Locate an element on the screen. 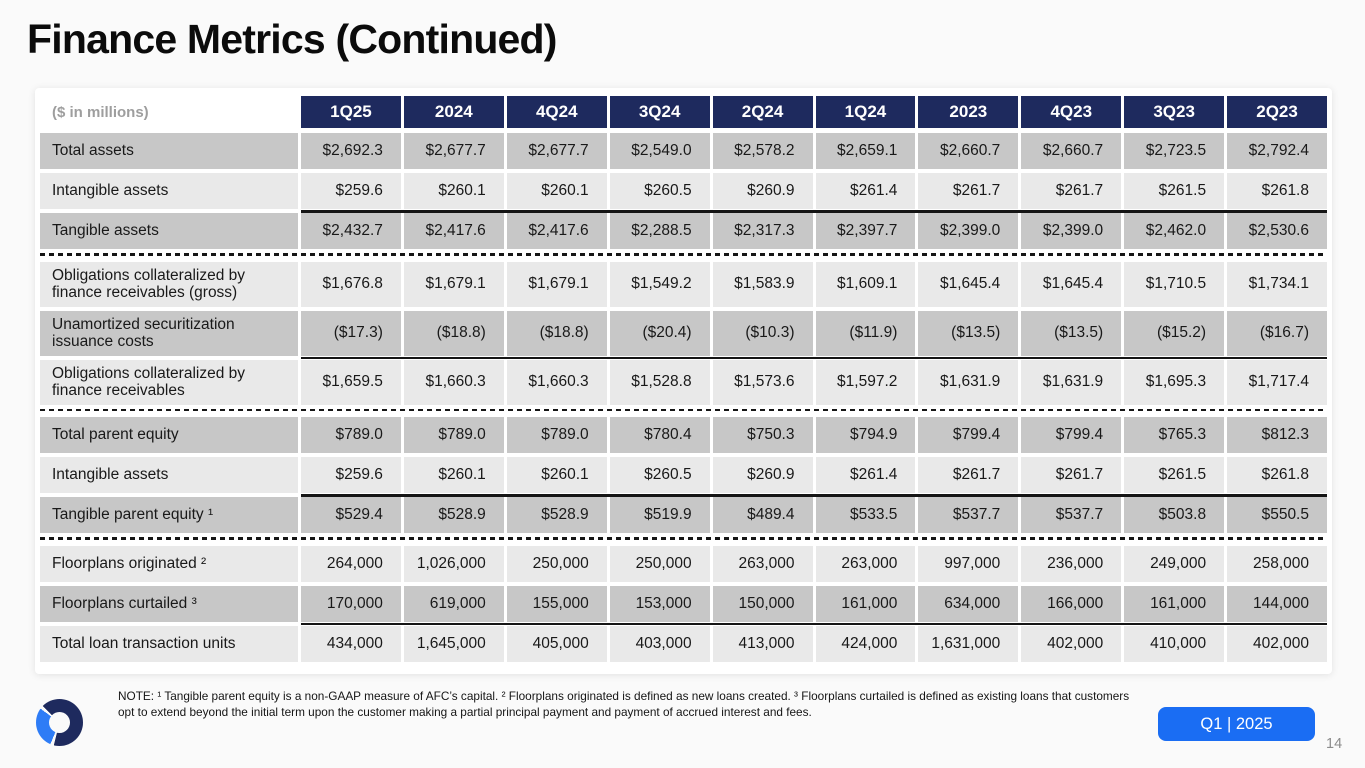 This screenshot has height=768, width=1365. value-cell: $2,462.0 is located at coordinates (1174, 231).